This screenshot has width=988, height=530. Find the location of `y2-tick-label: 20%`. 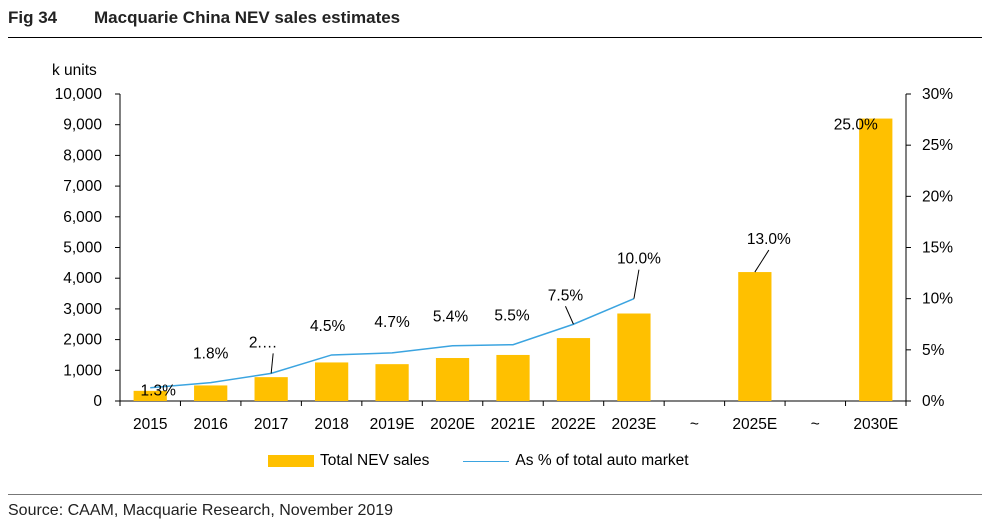

y2-tick-label: 20% is located at coordinates (937, 196).